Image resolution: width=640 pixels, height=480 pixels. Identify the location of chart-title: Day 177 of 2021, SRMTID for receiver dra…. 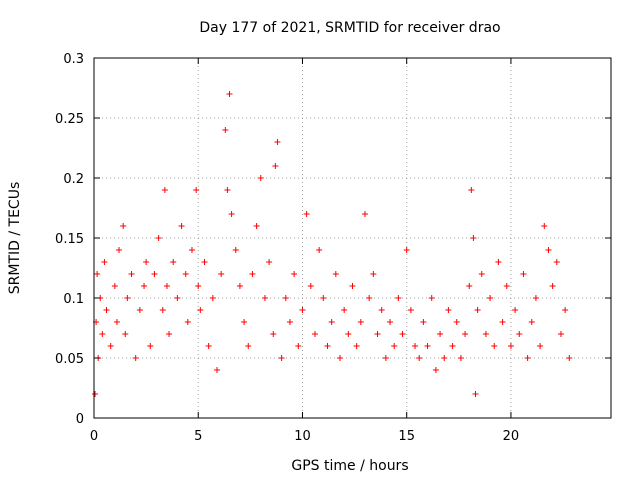
(349, 28).